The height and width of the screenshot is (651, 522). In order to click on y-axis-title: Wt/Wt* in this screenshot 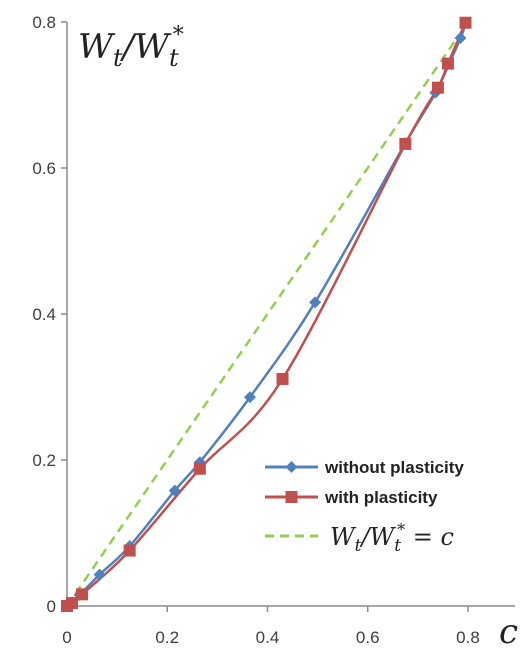, I will do `click(131, 47)`.